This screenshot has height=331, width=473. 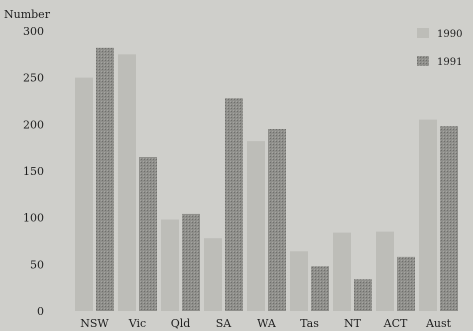 What do you see at coordinates (170, 265) in the screenshot?
I see `bar-1990-Qld` at bounding box center [170, 265].